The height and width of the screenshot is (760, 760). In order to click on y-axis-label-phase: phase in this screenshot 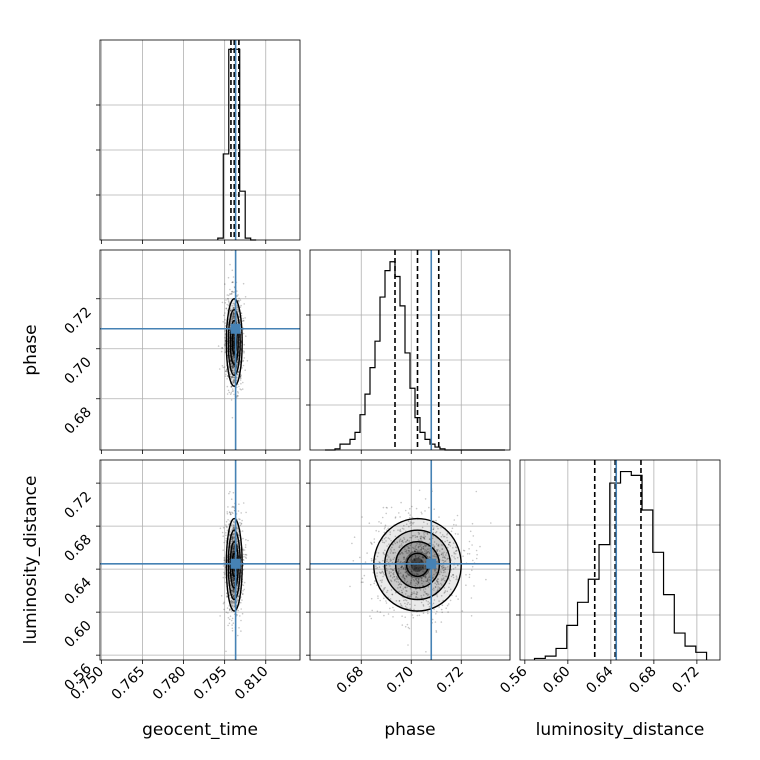, I will do `click(31, 349)`.